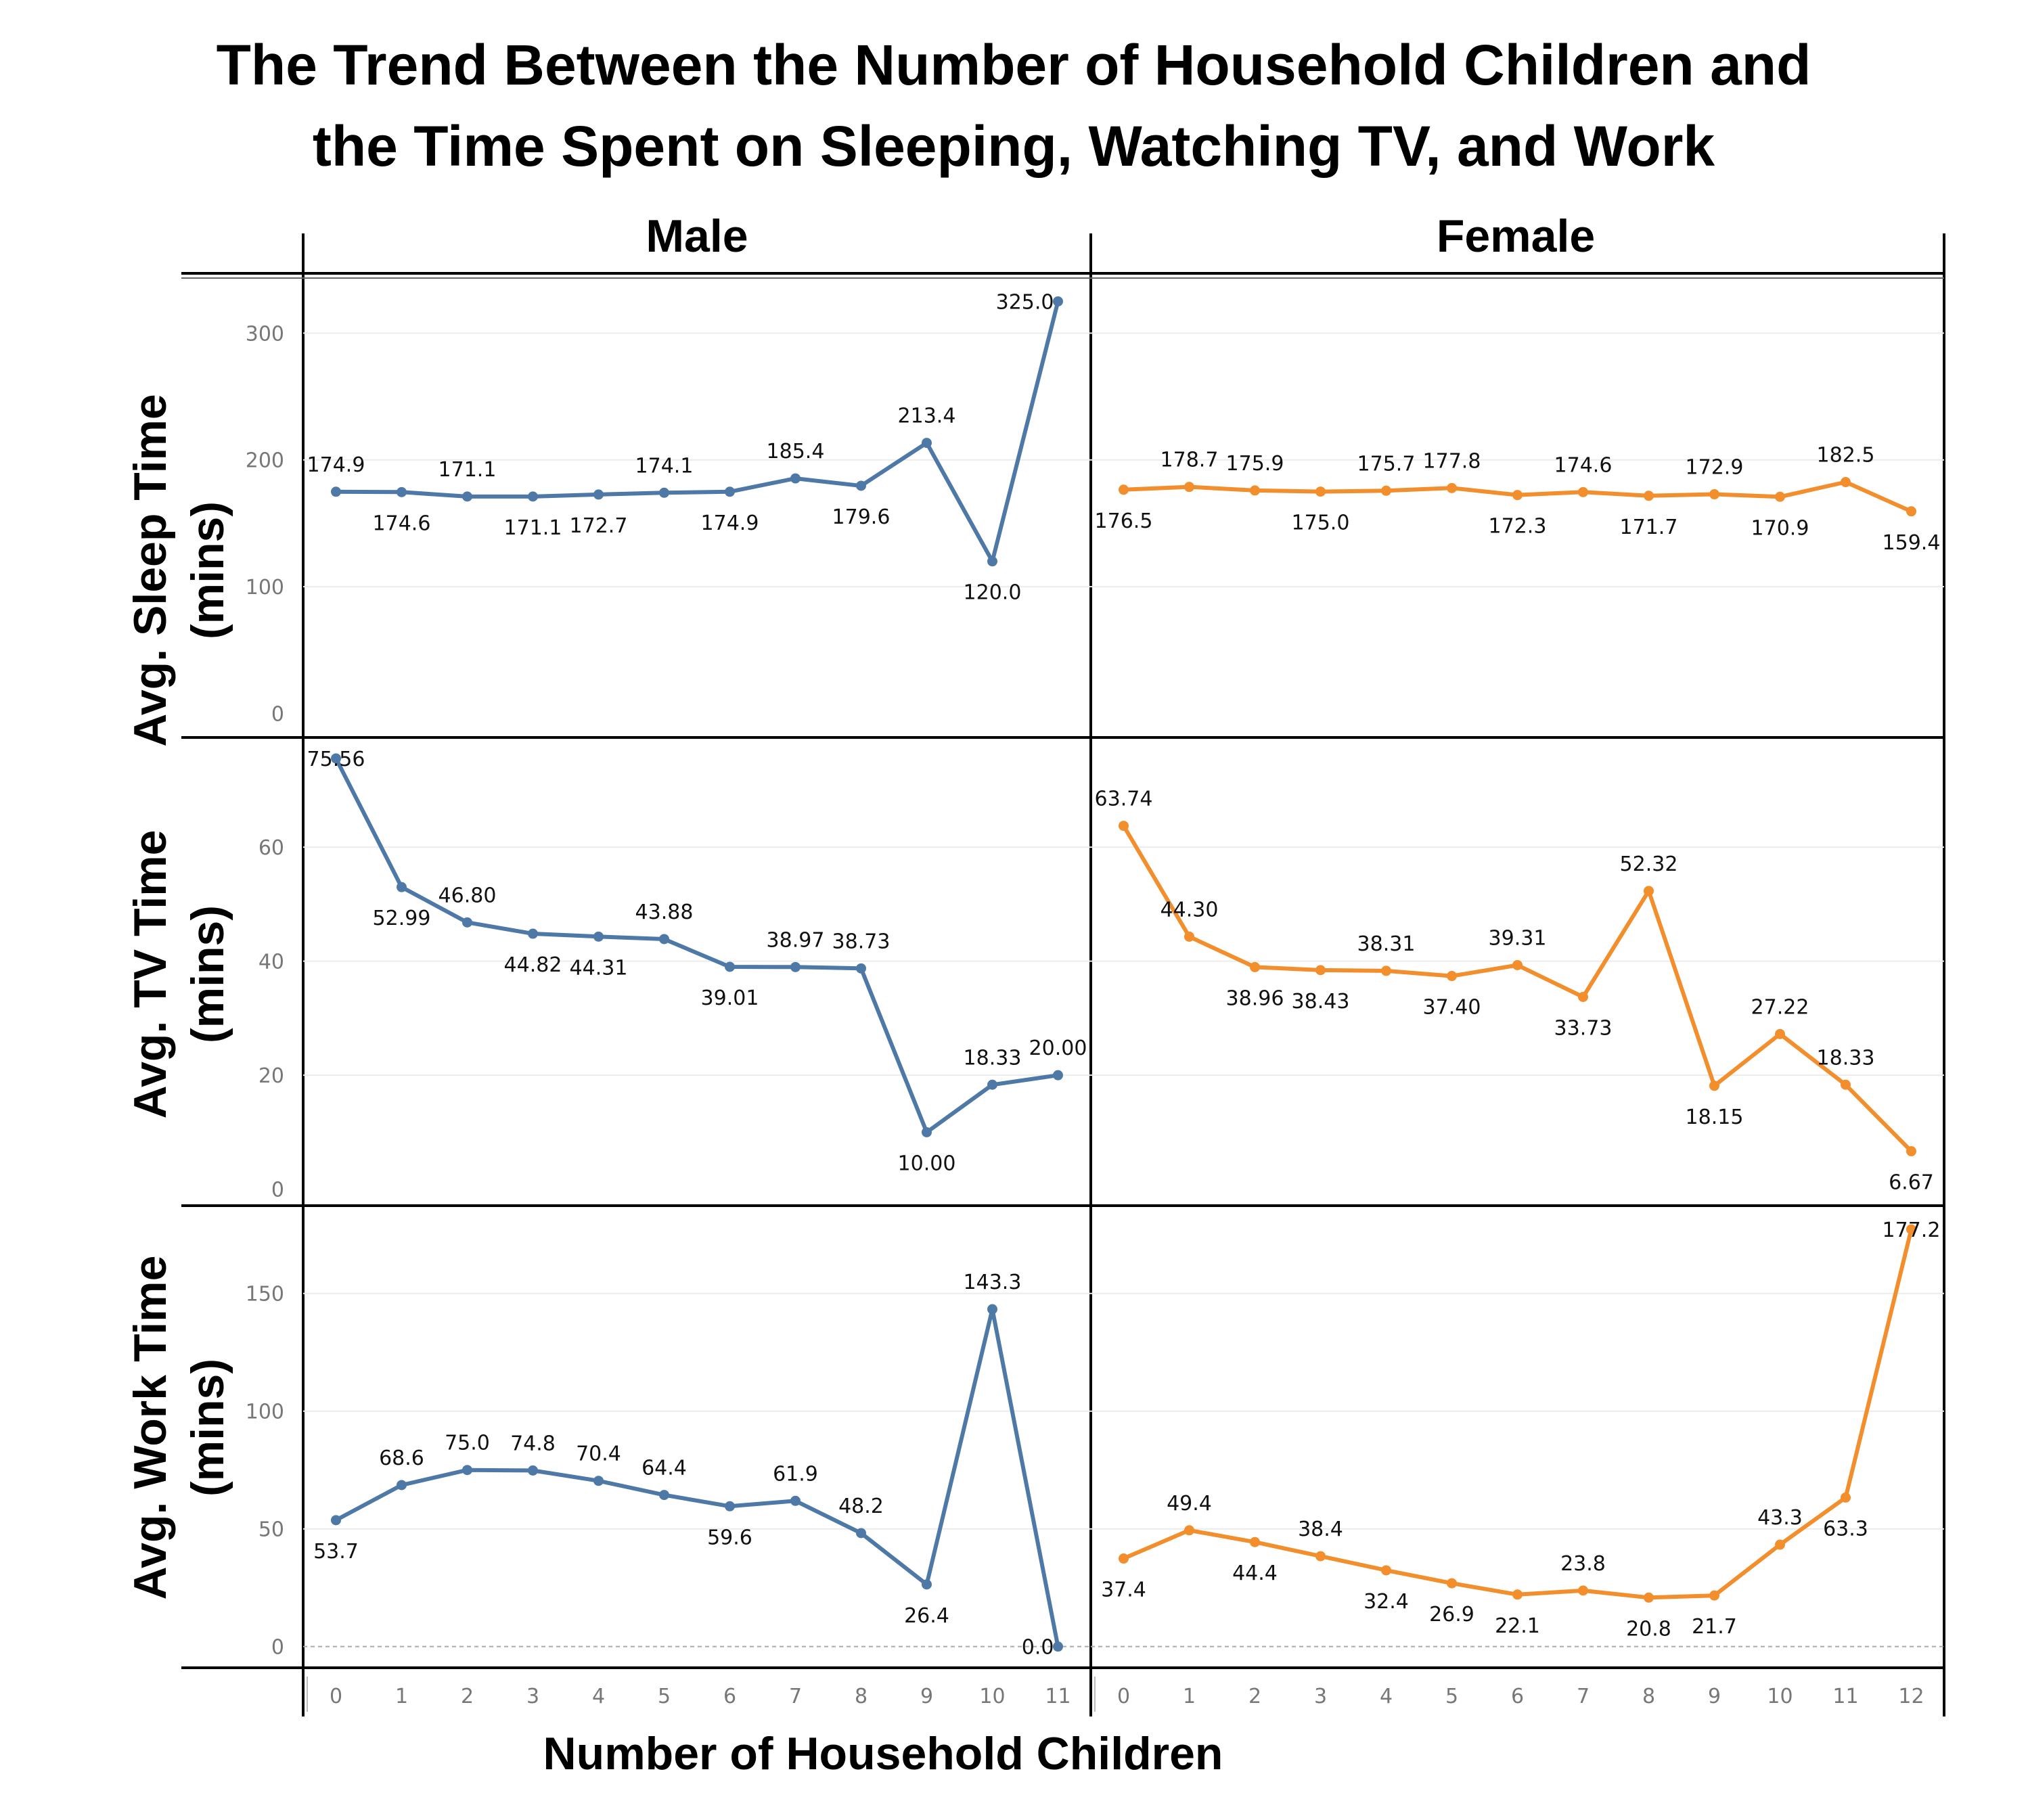  I want to click on data-label: 75.56, so click(336, 759).